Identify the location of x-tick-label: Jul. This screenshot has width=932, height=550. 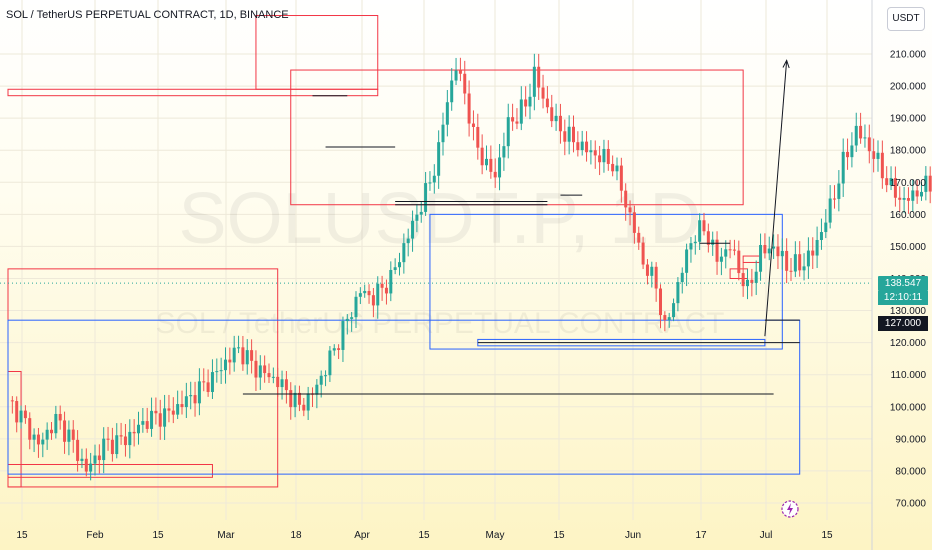
(766, 535).